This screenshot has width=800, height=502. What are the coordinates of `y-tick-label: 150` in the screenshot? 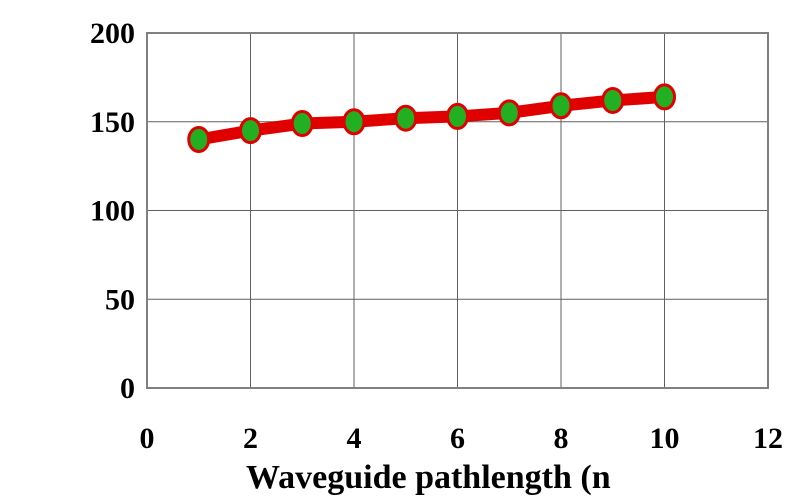 It's located at (112, 122).